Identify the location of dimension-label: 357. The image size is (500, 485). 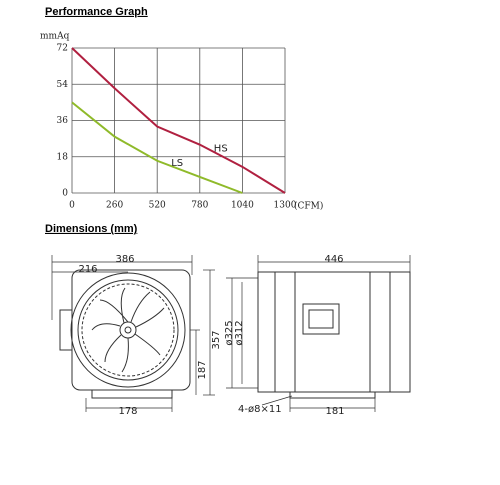
(216, 339).